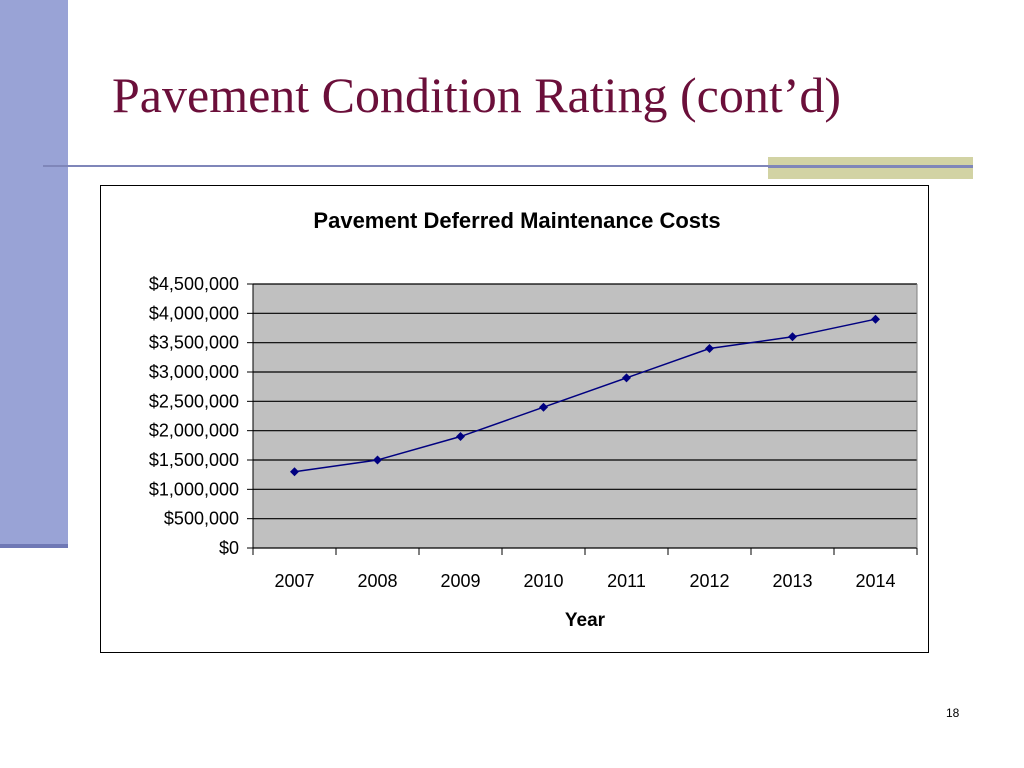  Describe the element at coordinates (194, 284) in the screenshot. I see `y-tick-label: $4,500,000` at that location.